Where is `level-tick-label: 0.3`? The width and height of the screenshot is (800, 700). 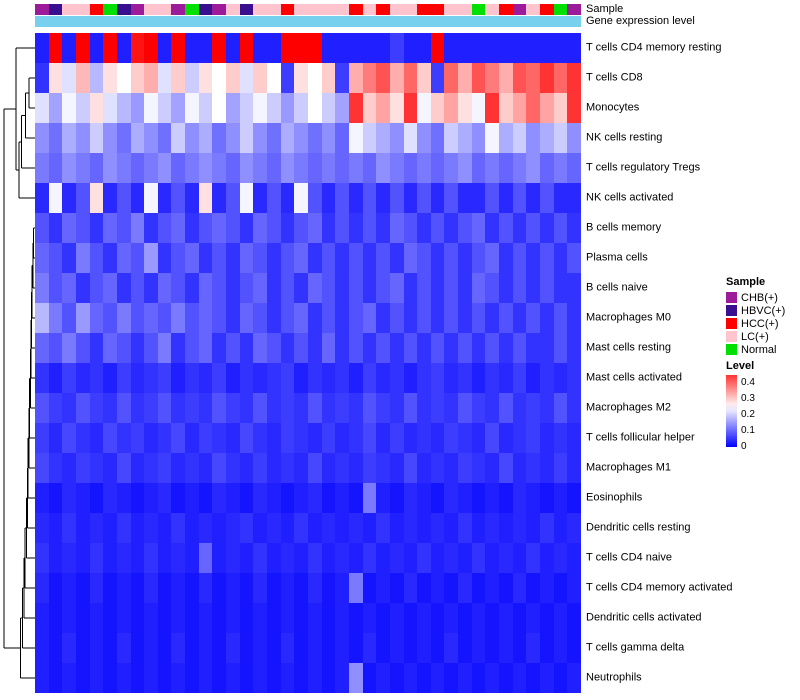
level-tick-label: 0.3 is located at coordinates (748, 398).